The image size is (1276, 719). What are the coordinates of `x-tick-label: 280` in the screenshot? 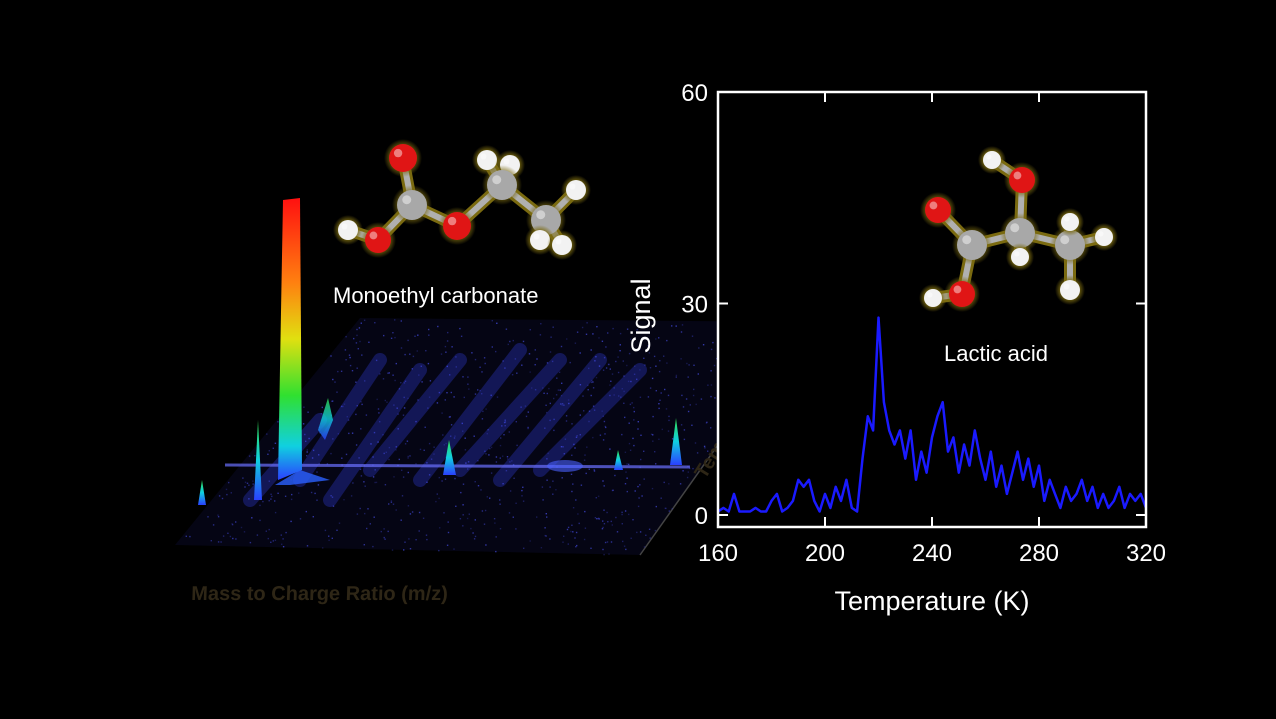 It's located at (1039, 553).